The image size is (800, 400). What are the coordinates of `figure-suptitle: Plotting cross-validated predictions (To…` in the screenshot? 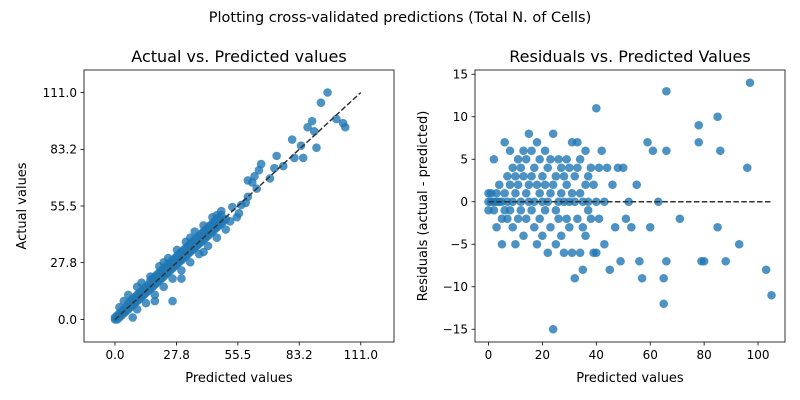 It's located at (400, 18).